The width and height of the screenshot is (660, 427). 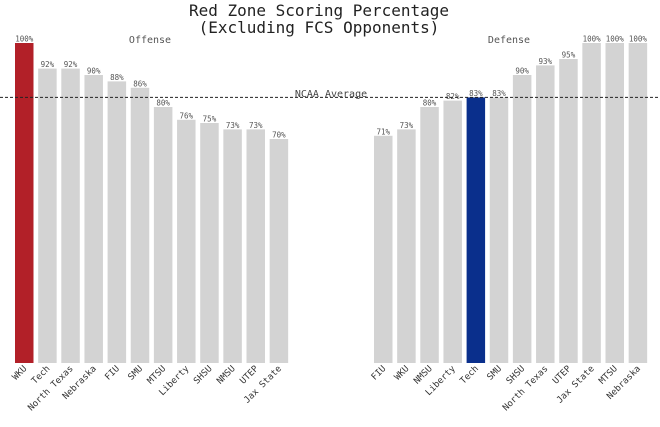 What do you see at coordinates (509, 40) in the screenshot?
I see `panel-label-defense: Defense` at bounding box center [509, 40].